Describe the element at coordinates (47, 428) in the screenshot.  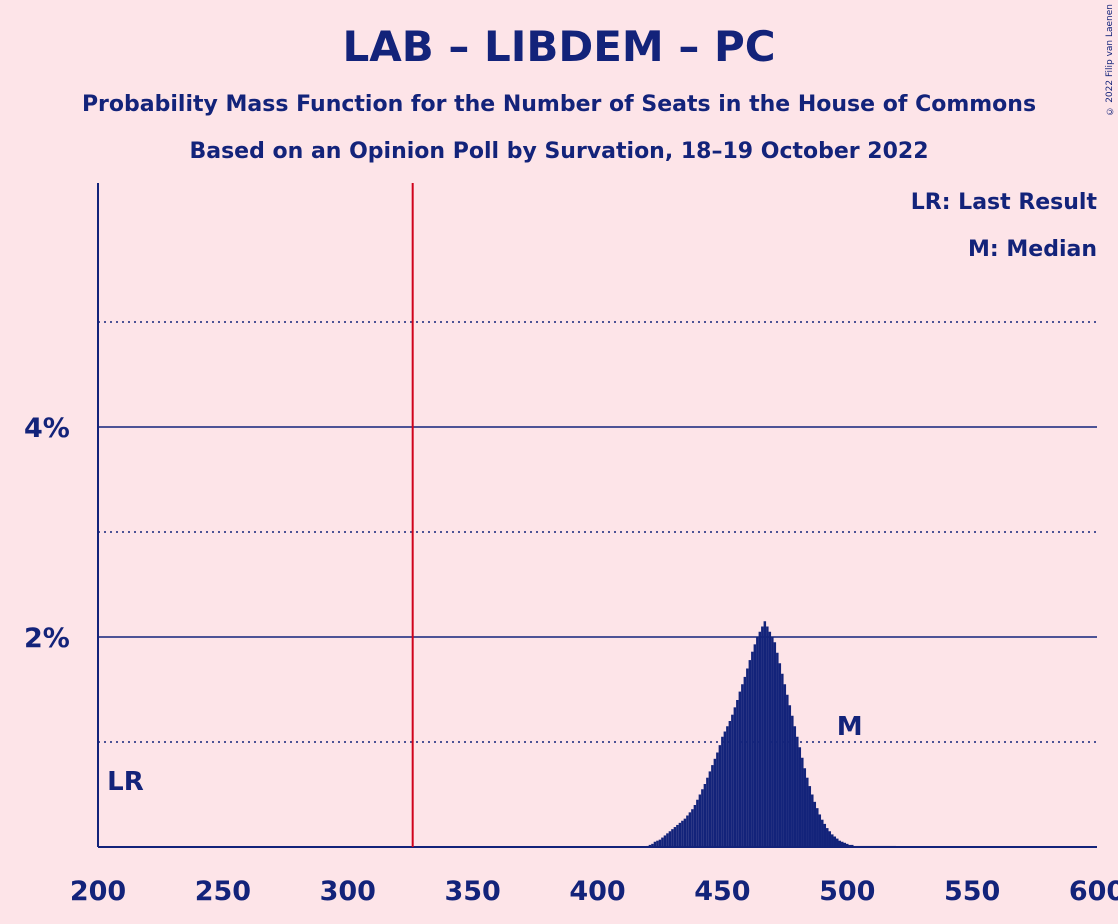
I see `y-tick-label: 4%` at that location.